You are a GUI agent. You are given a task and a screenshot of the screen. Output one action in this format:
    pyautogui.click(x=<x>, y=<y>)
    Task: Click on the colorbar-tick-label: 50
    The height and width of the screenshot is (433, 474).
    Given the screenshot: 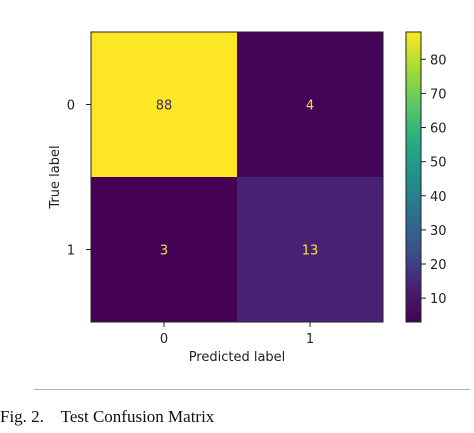 What is the action you would take?
    pyautogui.click(x=438, y=163)
    